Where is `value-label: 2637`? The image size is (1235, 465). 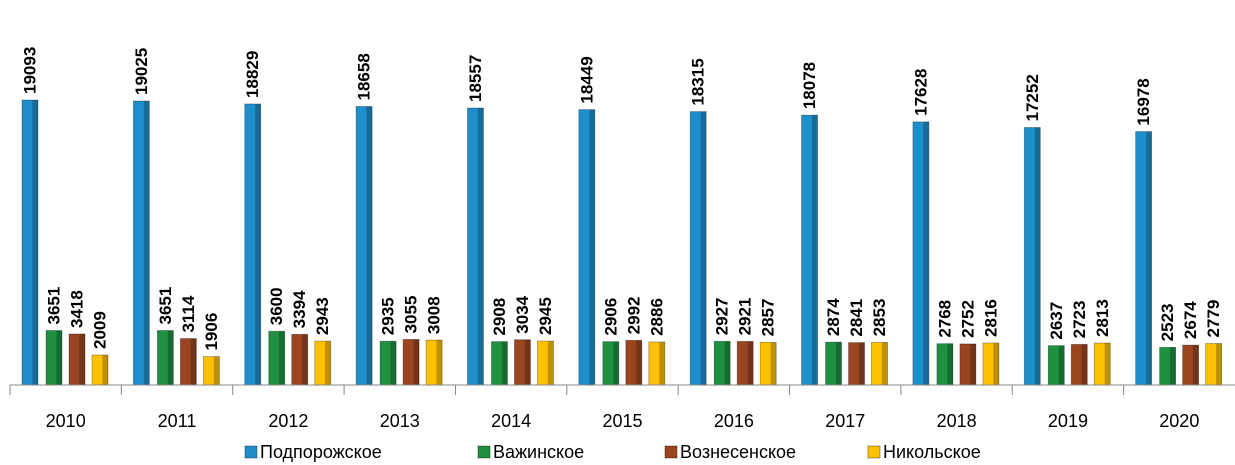 value-label: 2637 is located at coordinates (1056, 321).